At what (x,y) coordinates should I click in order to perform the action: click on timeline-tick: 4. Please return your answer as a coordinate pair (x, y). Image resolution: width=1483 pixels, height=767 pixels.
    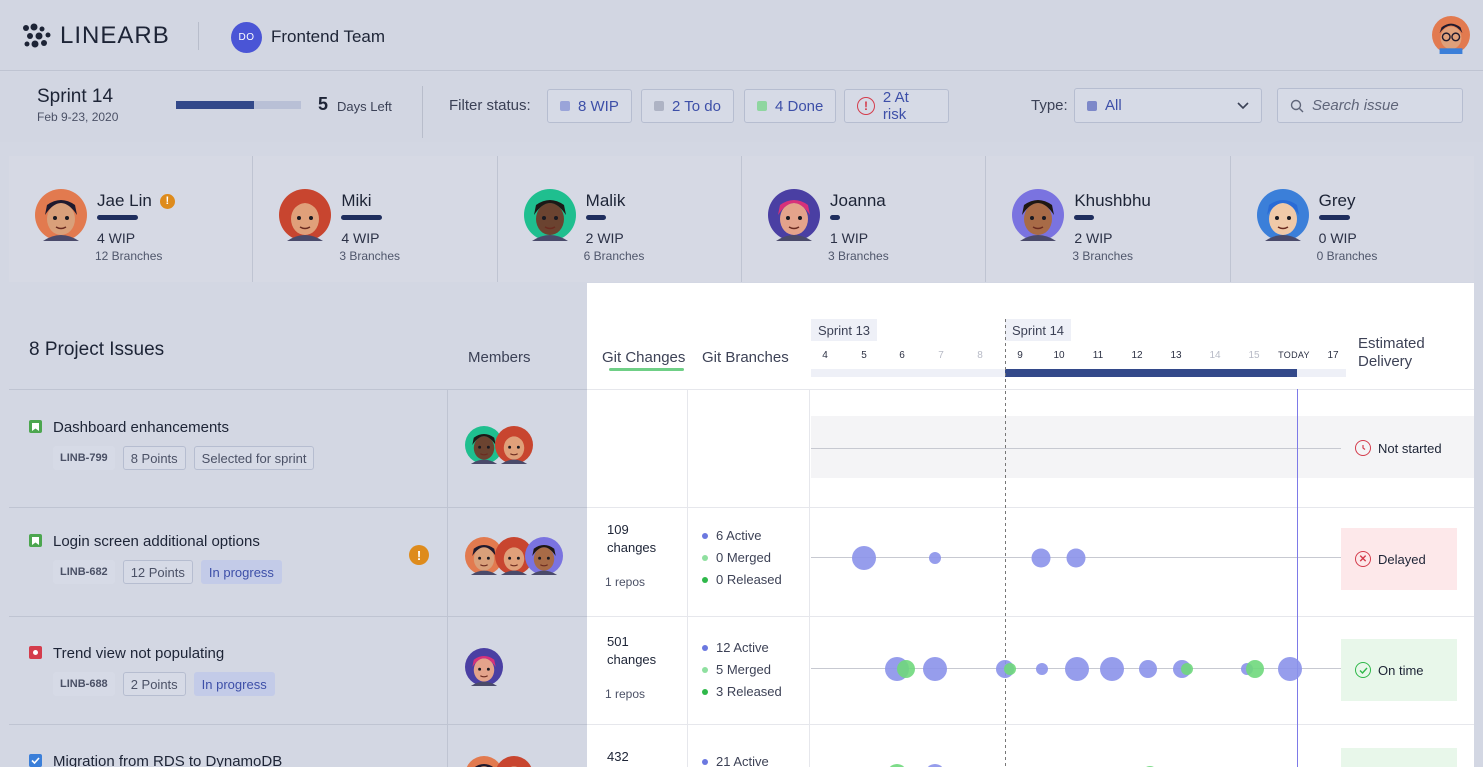
    Looking at the image, I should click on (825, 355).